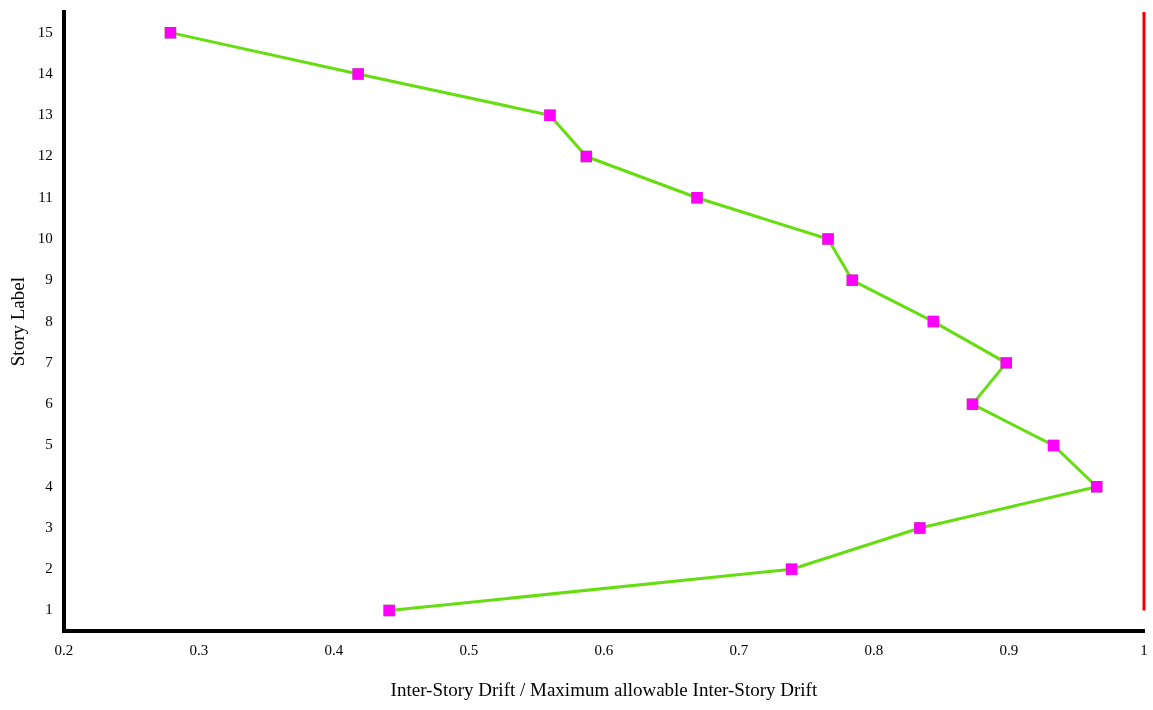  Describe the element at coordinates (45, 31) in the screenshot. I see `y-tick-label: 15` at that location.